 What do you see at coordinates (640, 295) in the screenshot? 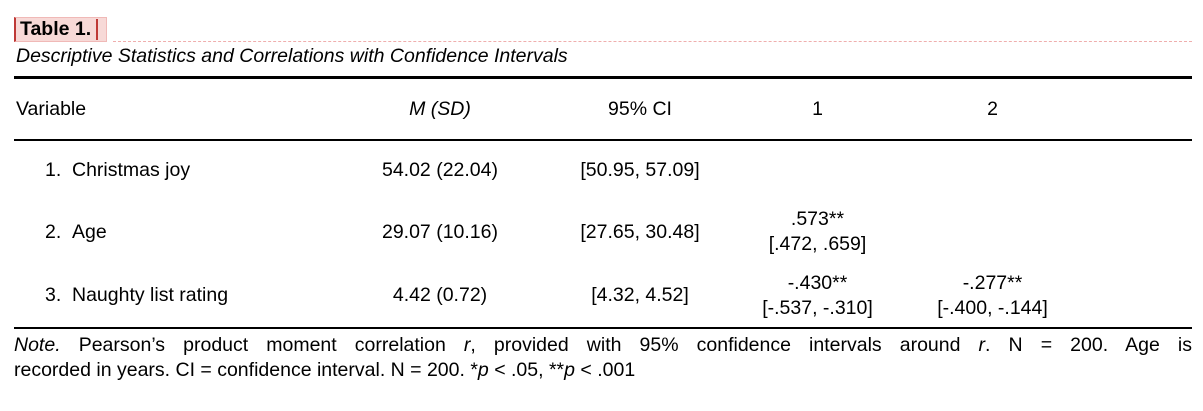
I see `ci-value: [4.32, 4.52]` at bounding box center [640, 295].